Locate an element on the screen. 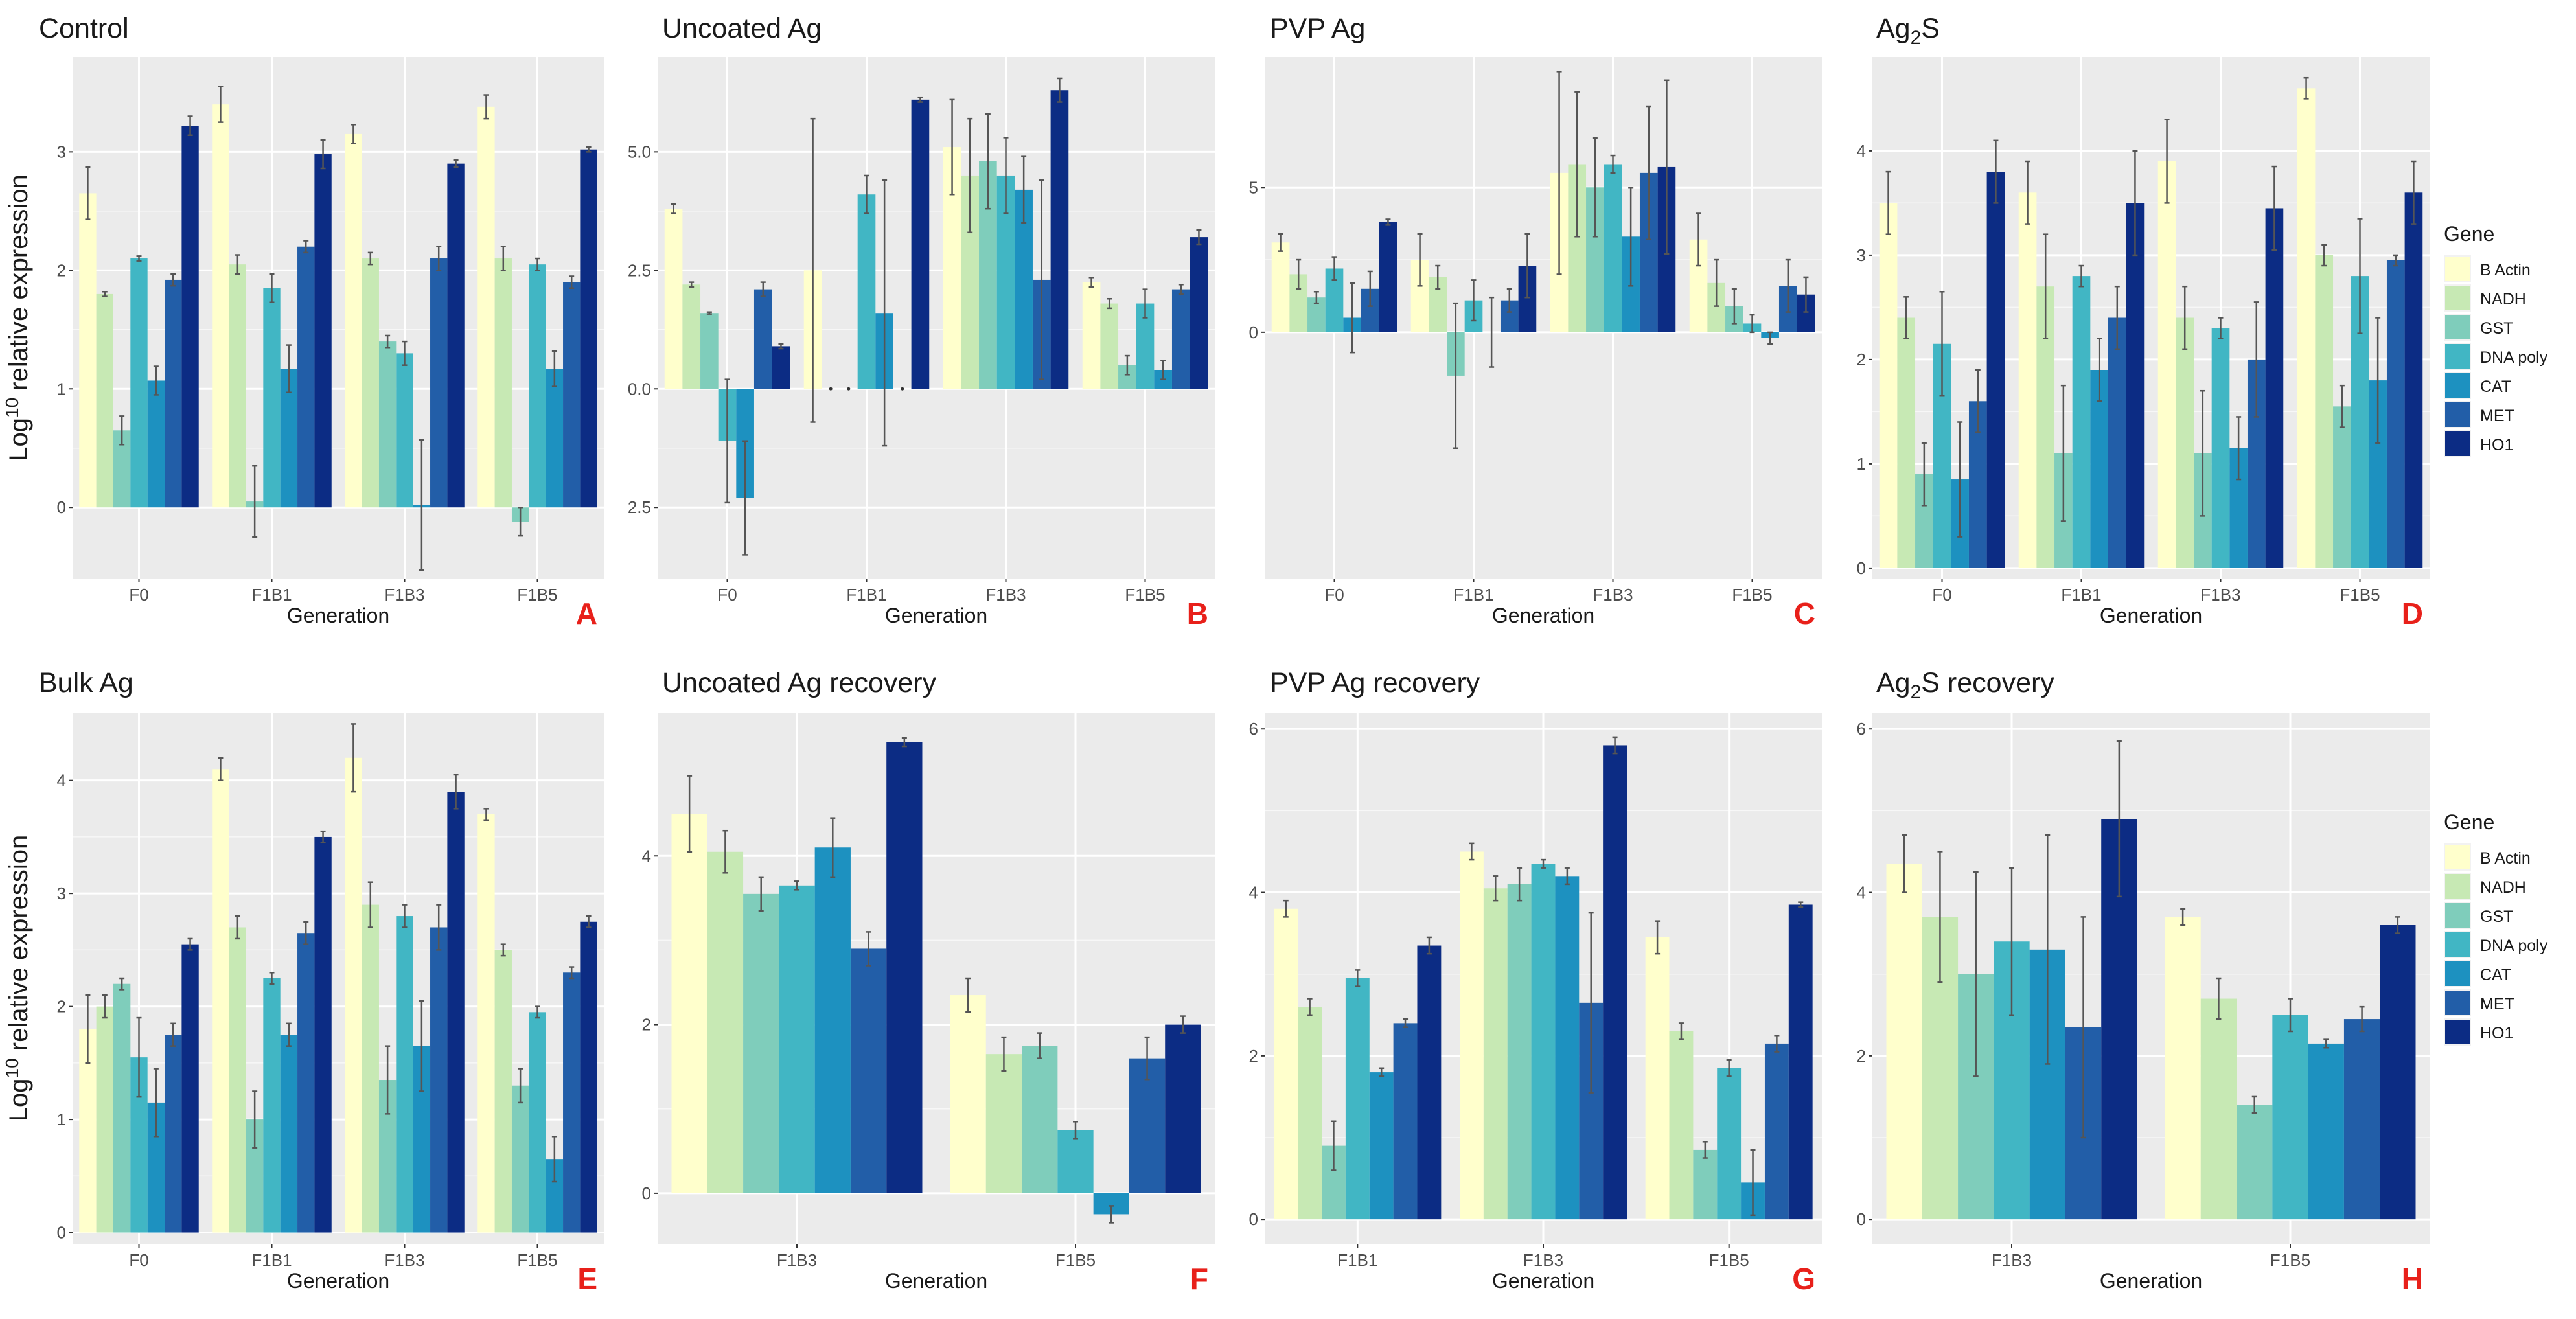 The width and height of the screenshot is (2576, 1319). bar-nadh-f0 is located at coordinates (1906, 443).